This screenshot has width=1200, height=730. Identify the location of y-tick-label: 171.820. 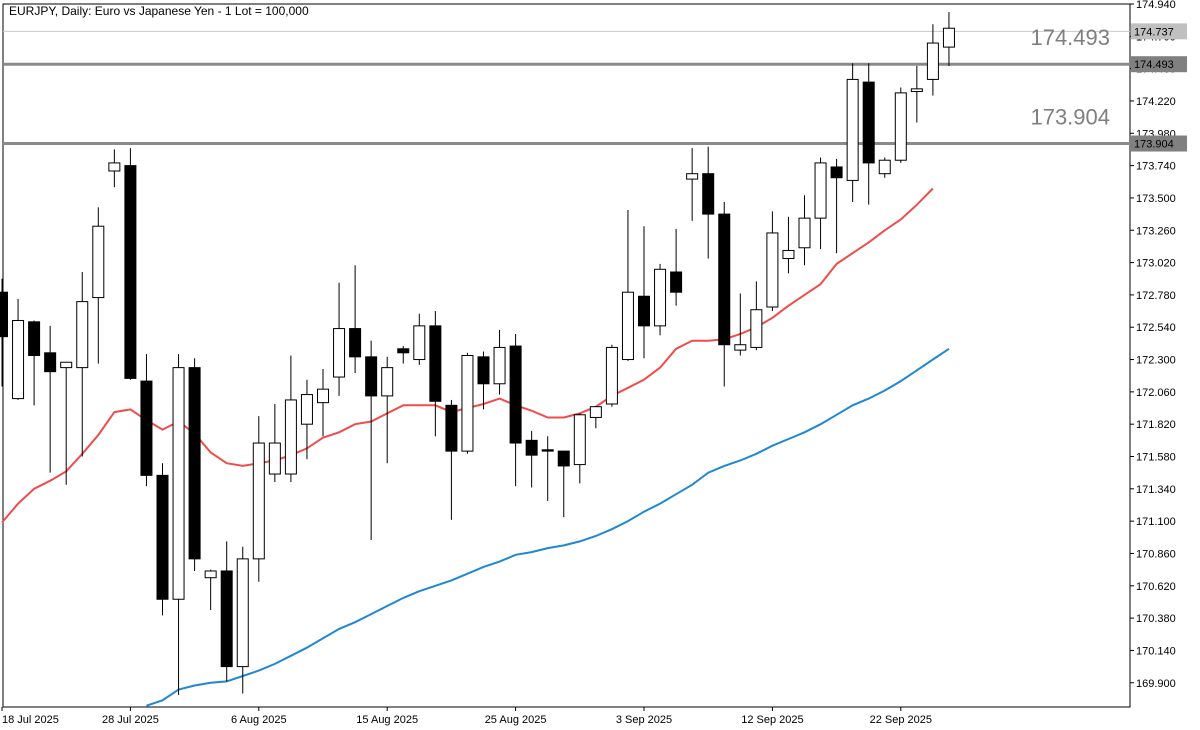
(1156, 425).